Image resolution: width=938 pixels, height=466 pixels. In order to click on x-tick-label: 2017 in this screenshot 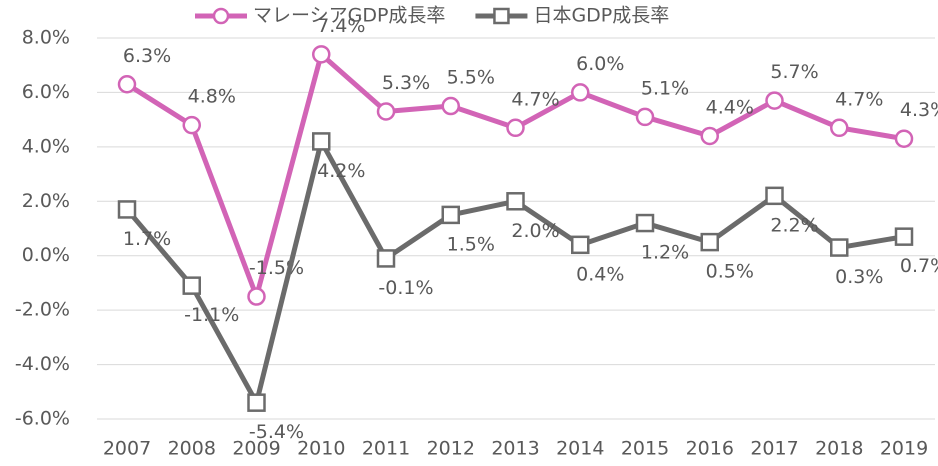, I will do `click(774, 449)`.